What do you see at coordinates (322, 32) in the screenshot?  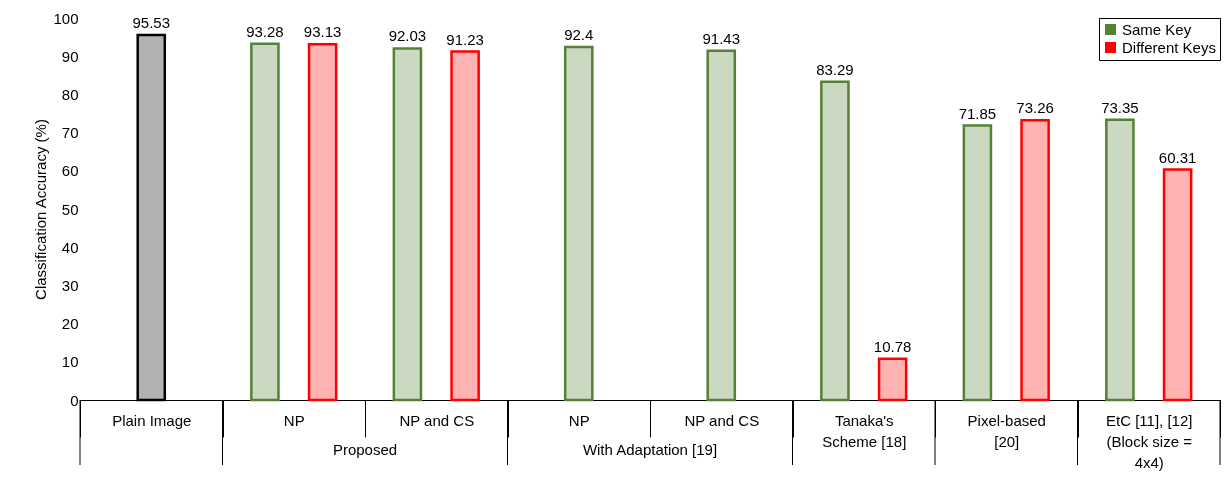 I see `data-label: 93.13` at bounding box center [322, 32].